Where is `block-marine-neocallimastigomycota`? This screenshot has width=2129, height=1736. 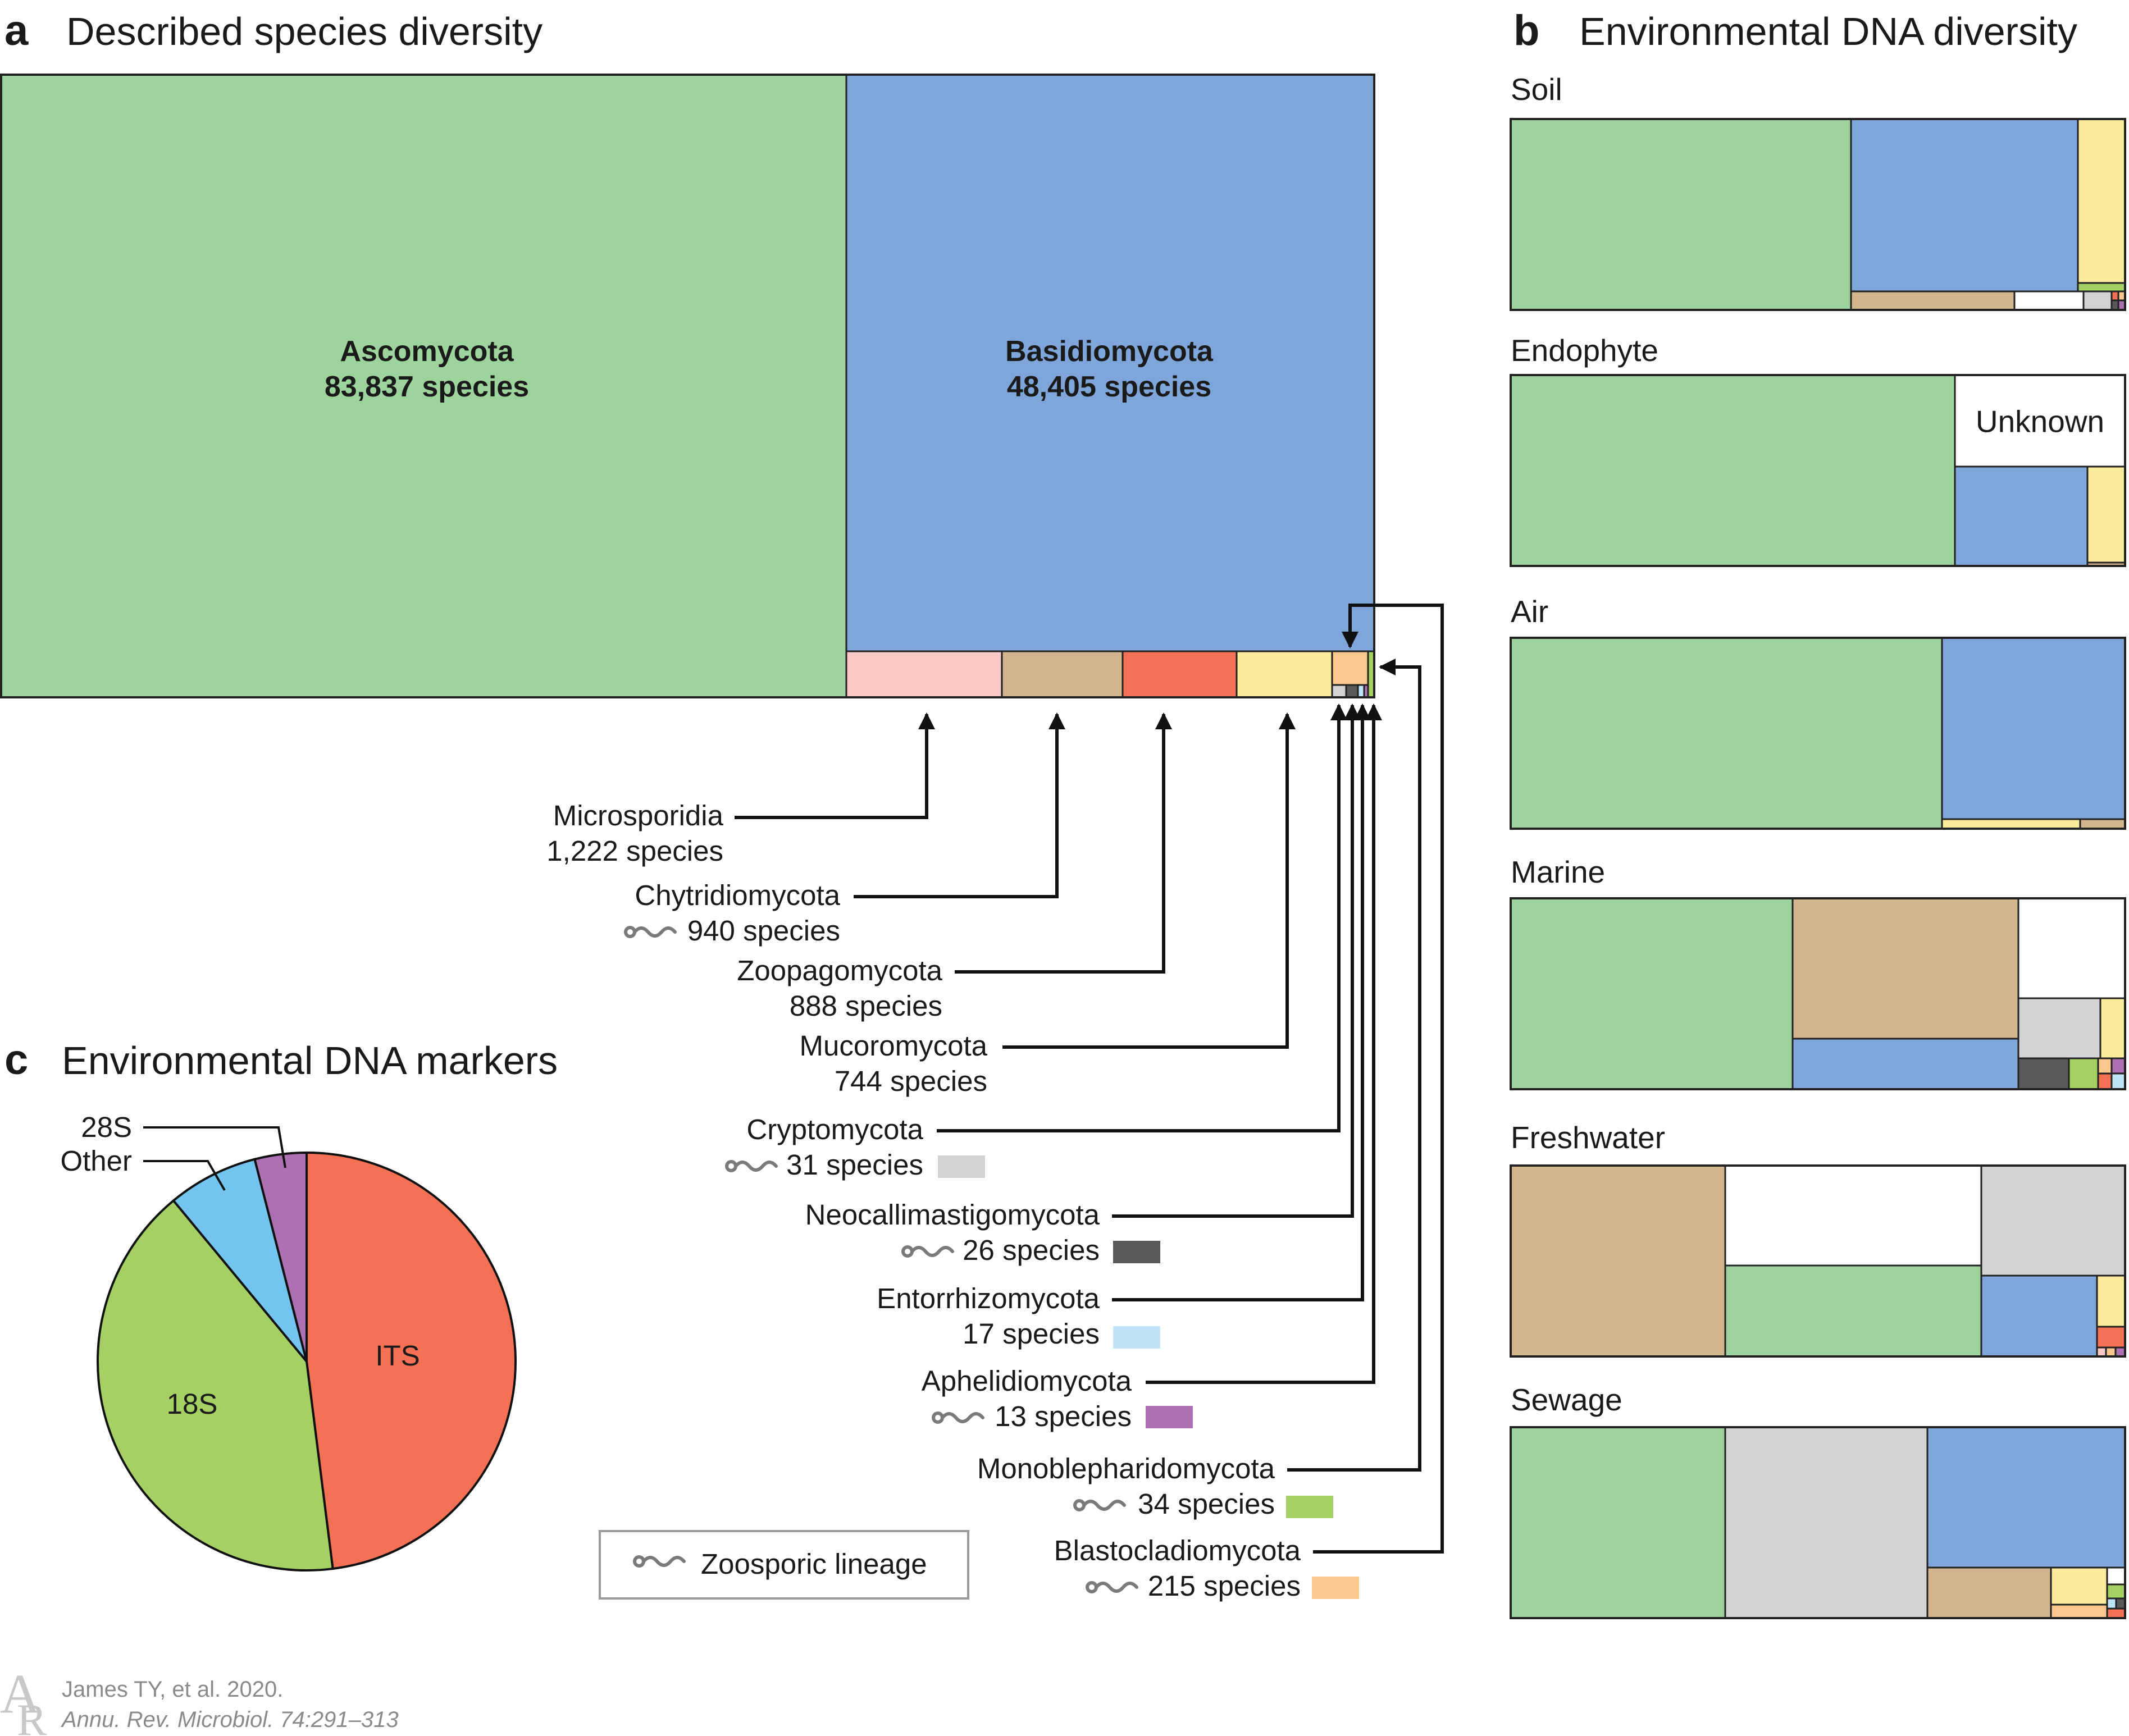
block-marine-neocallimastigomycota is located at coordinates (2043, 1073).